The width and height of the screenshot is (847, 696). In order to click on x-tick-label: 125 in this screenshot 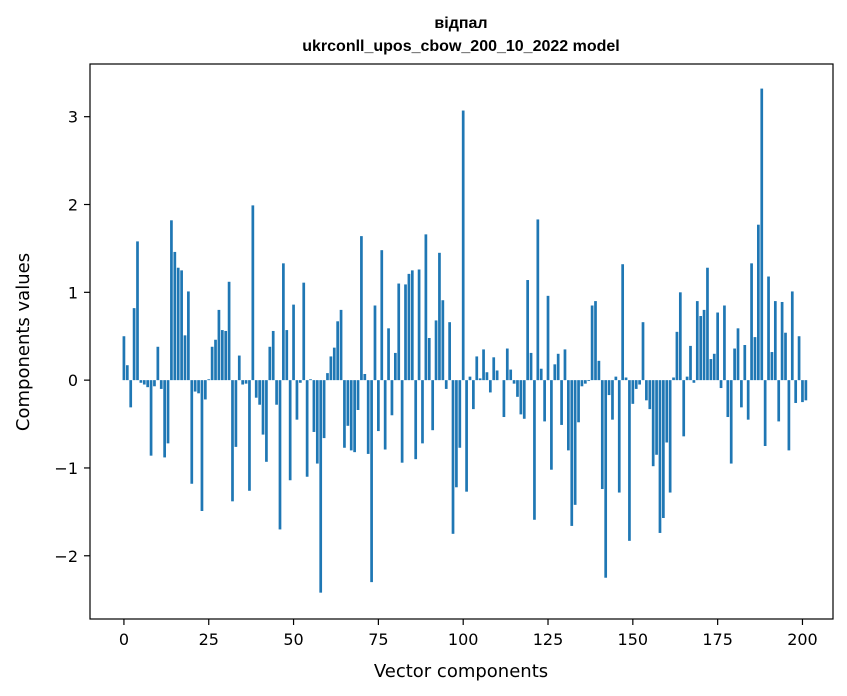, I will do `click(548, 639)`.